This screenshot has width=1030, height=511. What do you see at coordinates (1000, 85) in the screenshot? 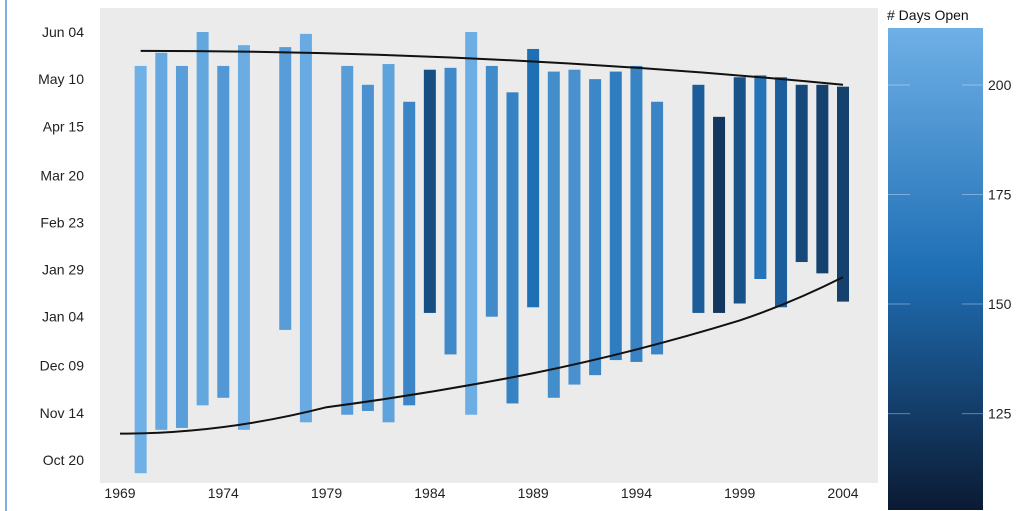
I see `colorbar-tick-label: 200` at bounding box center [1000, 85].